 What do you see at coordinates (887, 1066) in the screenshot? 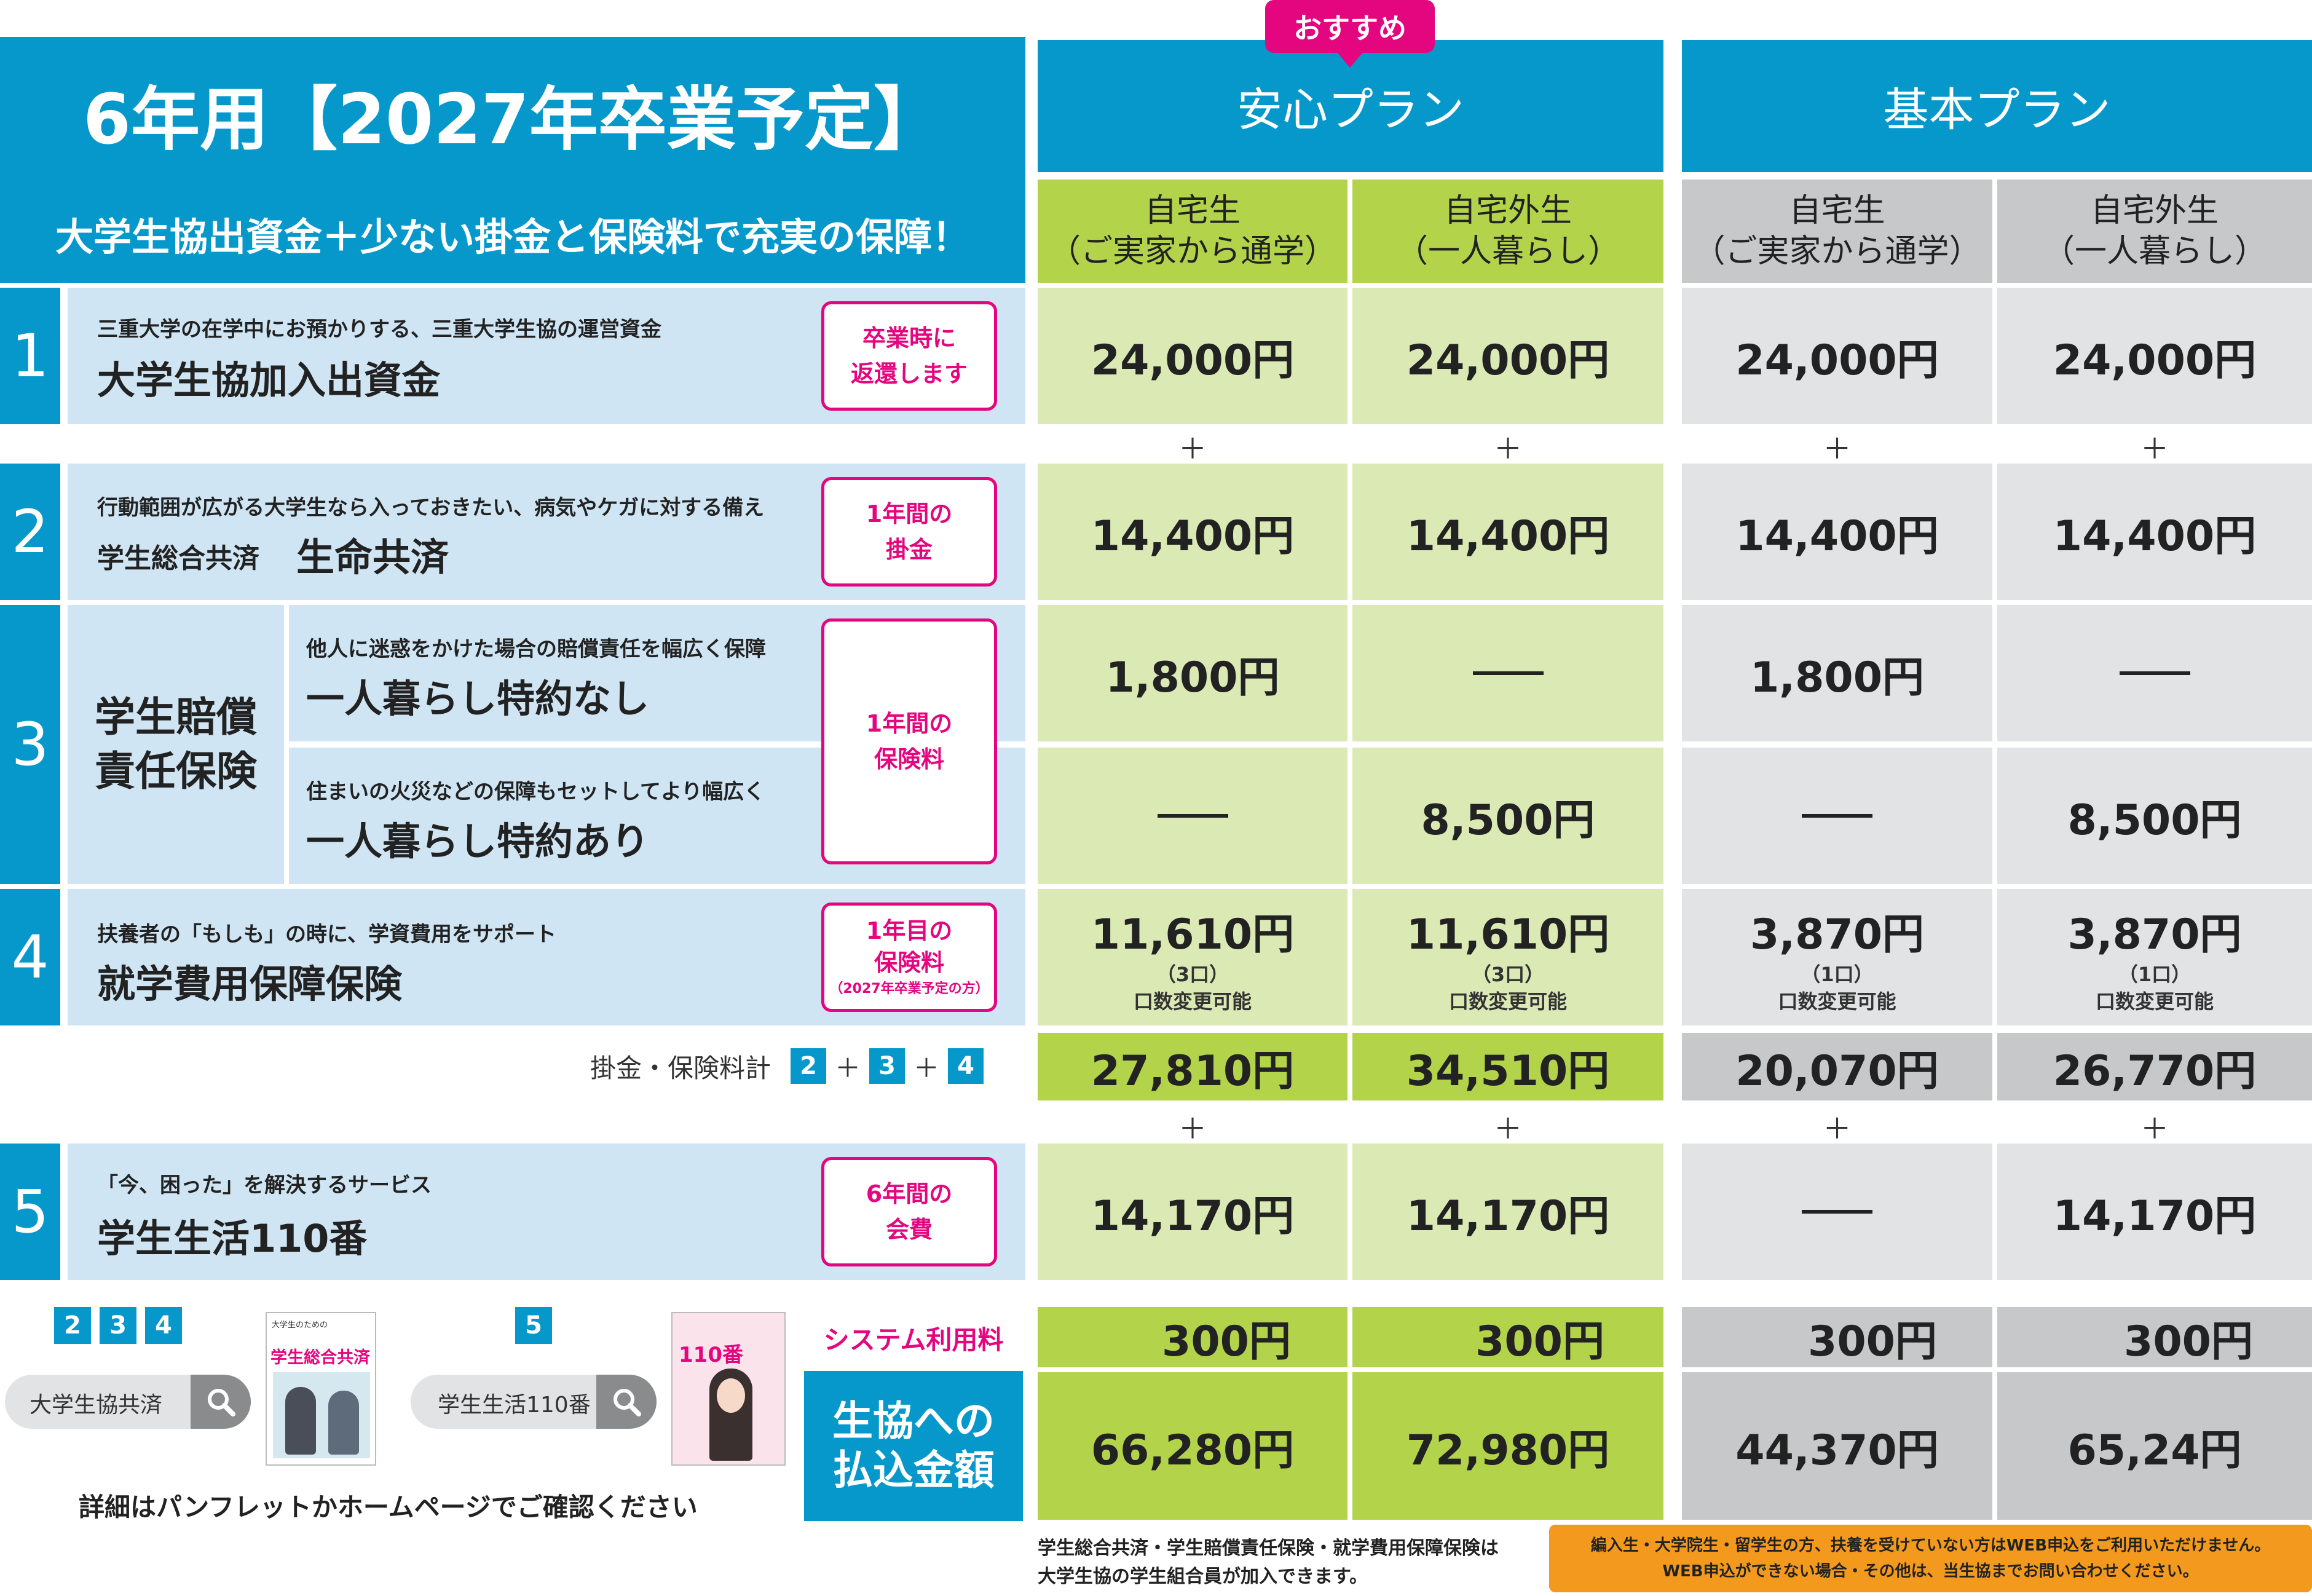
I see `subtotal-num-3: 3` at bounding box center [887, 1066].